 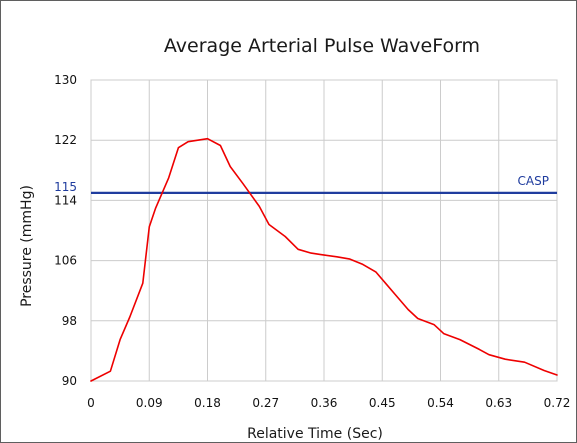 What do you see at coordinates (382, 403) in the screenshot?
I see `x-tick-label: 0.45` at bounding box center [382, 403].